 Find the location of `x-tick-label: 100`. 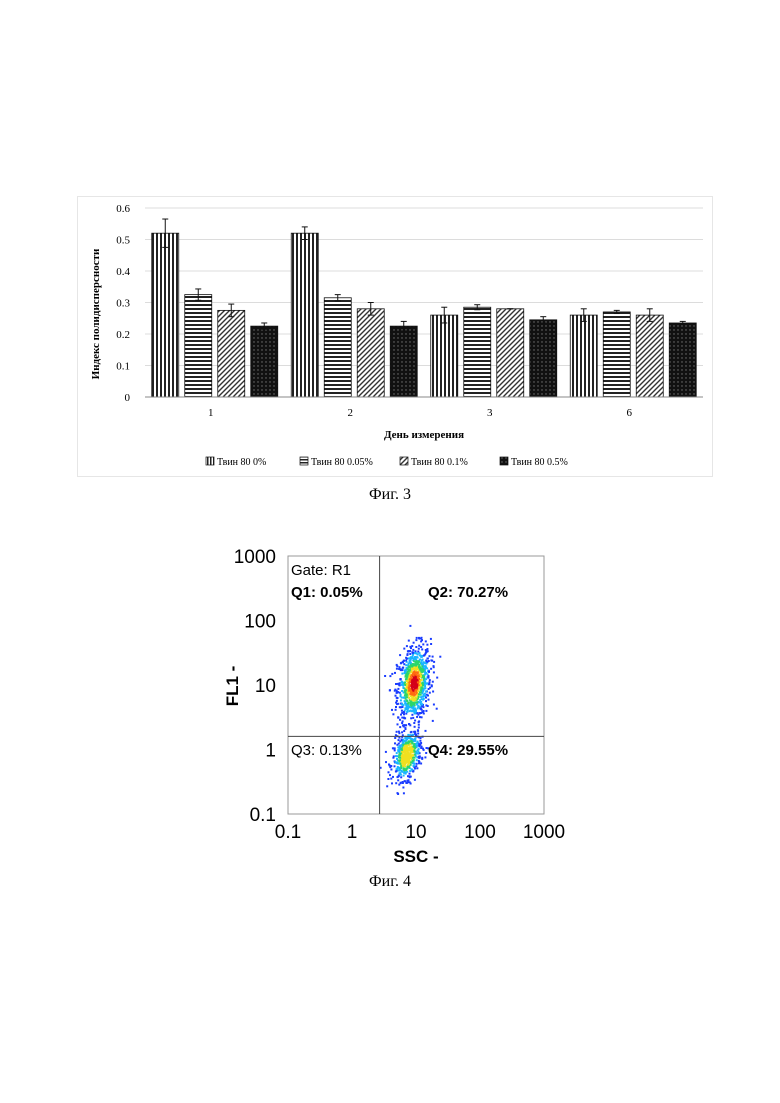

x-tick-label: 100 is located at coordinates (480, 832).